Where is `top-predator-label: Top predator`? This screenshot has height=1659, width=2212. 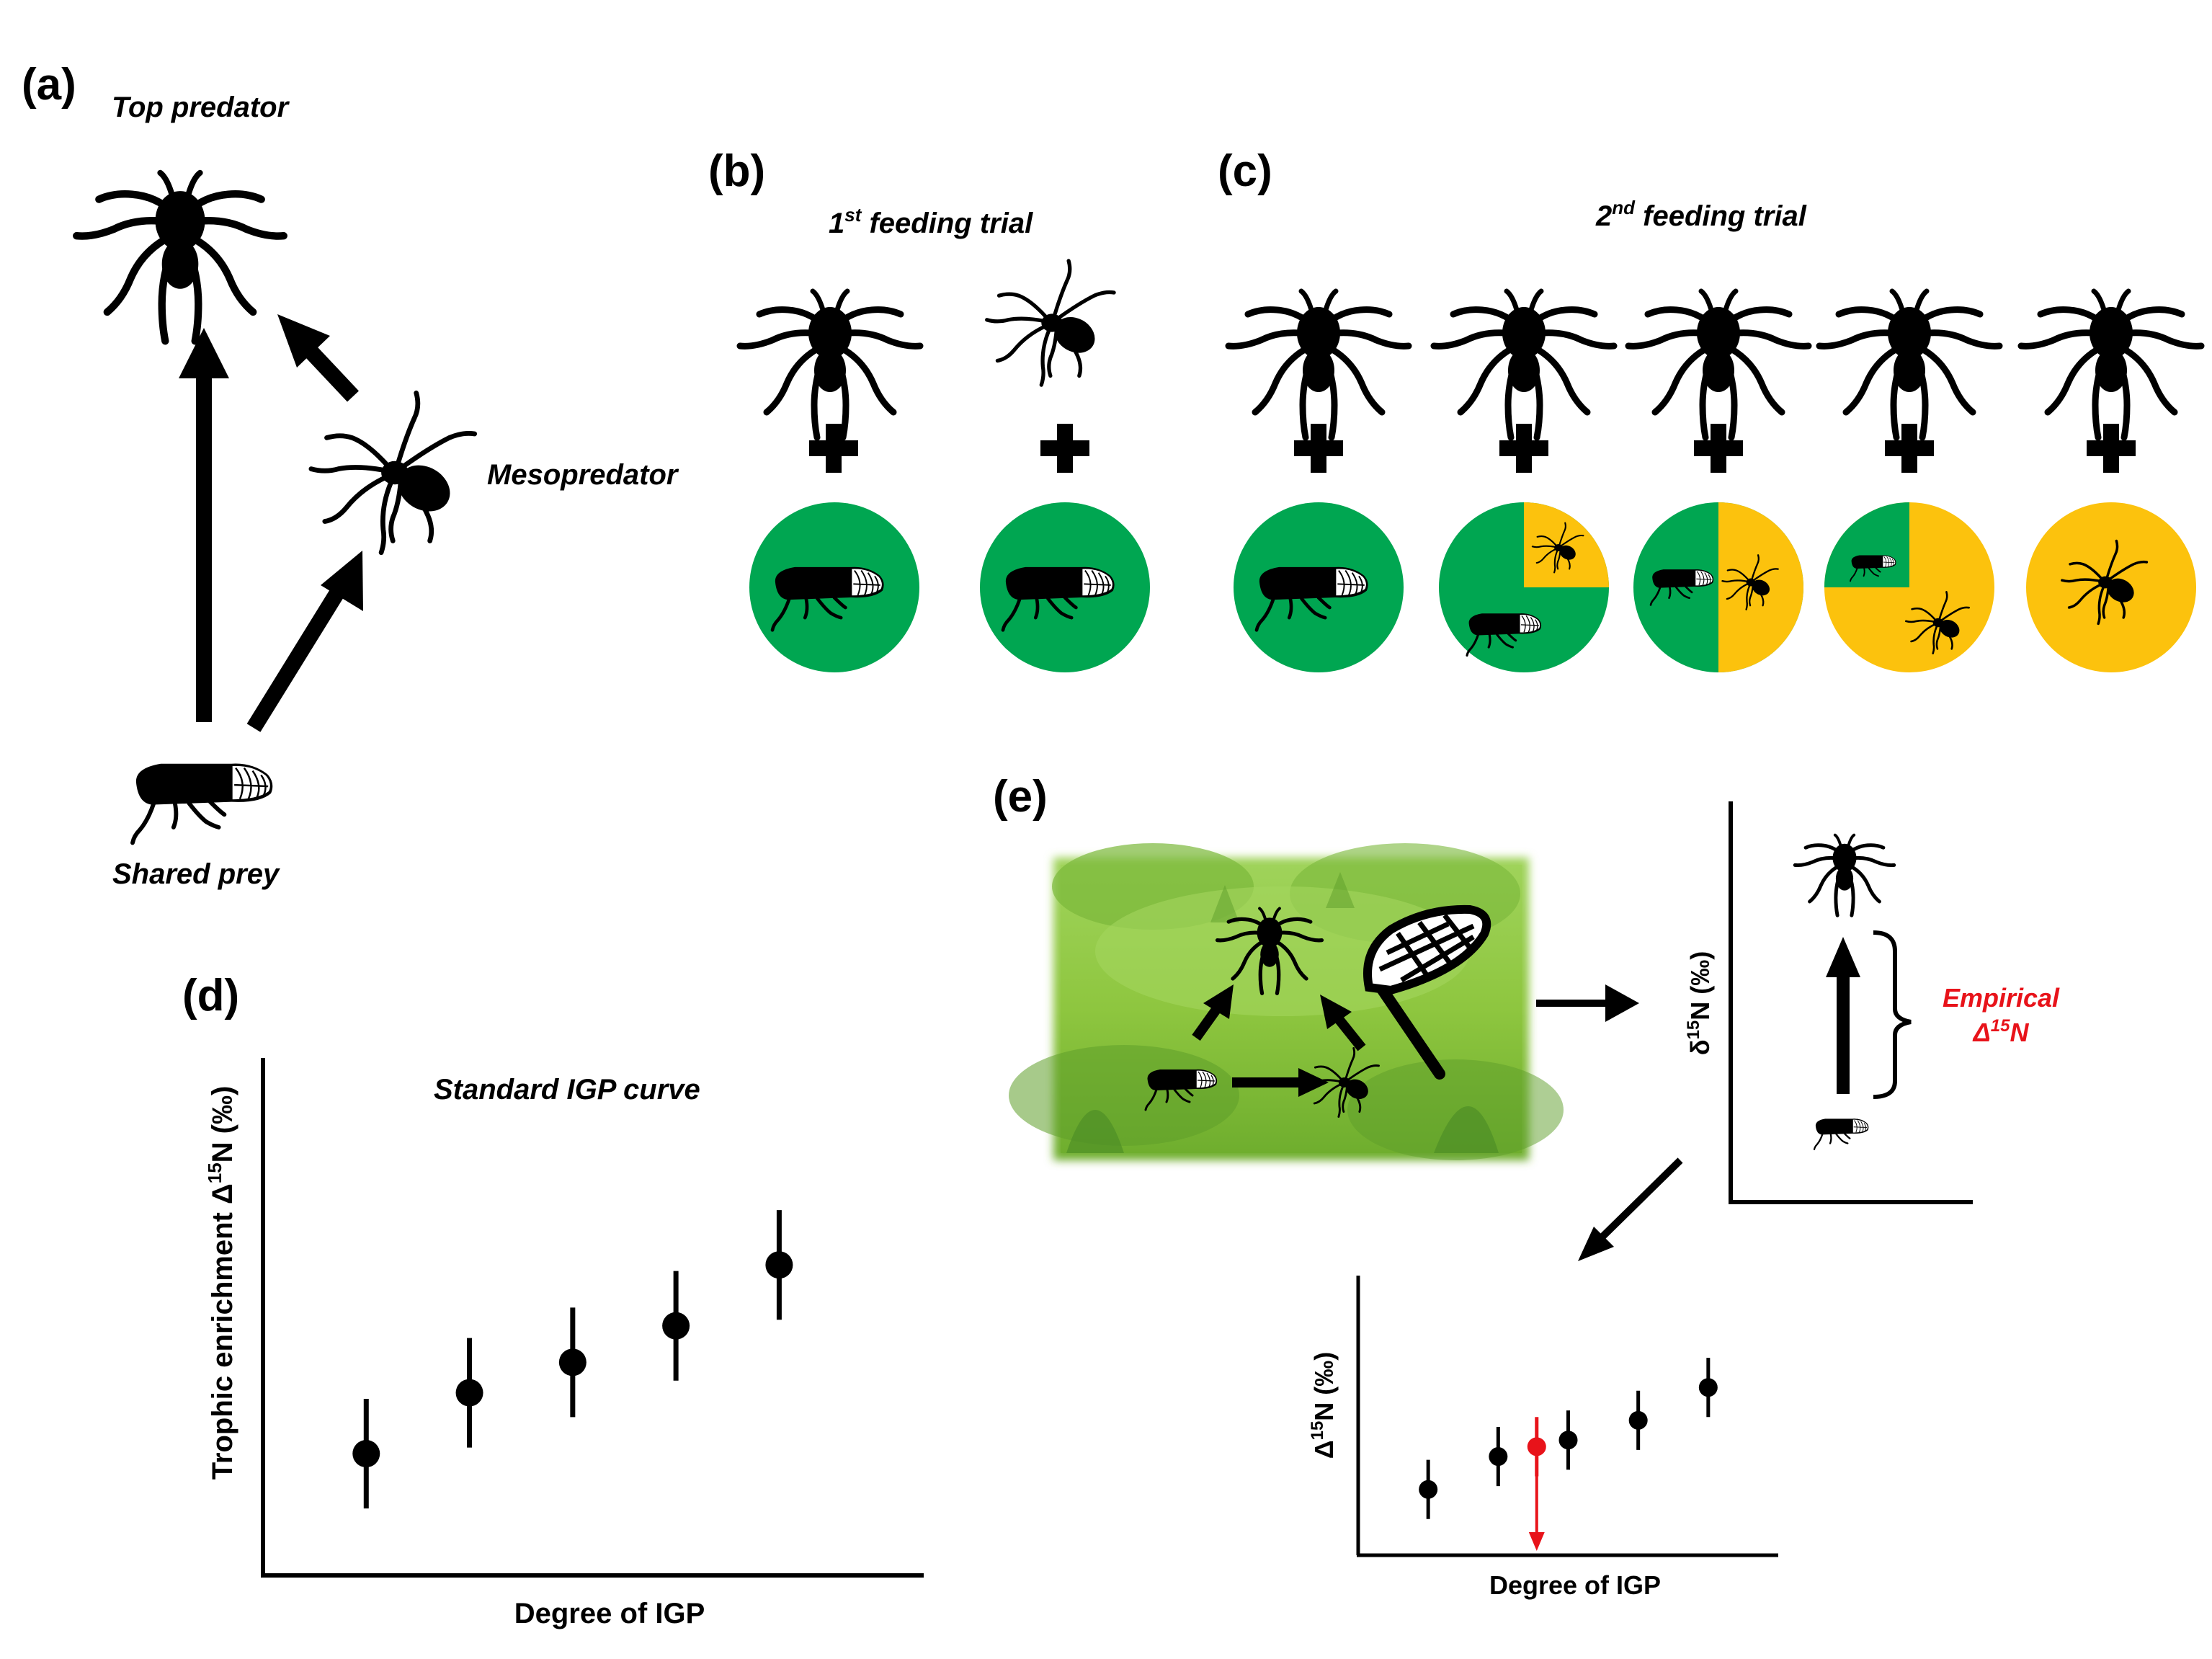 top-predator-label: Top predator is located at coordinates (201, 107).